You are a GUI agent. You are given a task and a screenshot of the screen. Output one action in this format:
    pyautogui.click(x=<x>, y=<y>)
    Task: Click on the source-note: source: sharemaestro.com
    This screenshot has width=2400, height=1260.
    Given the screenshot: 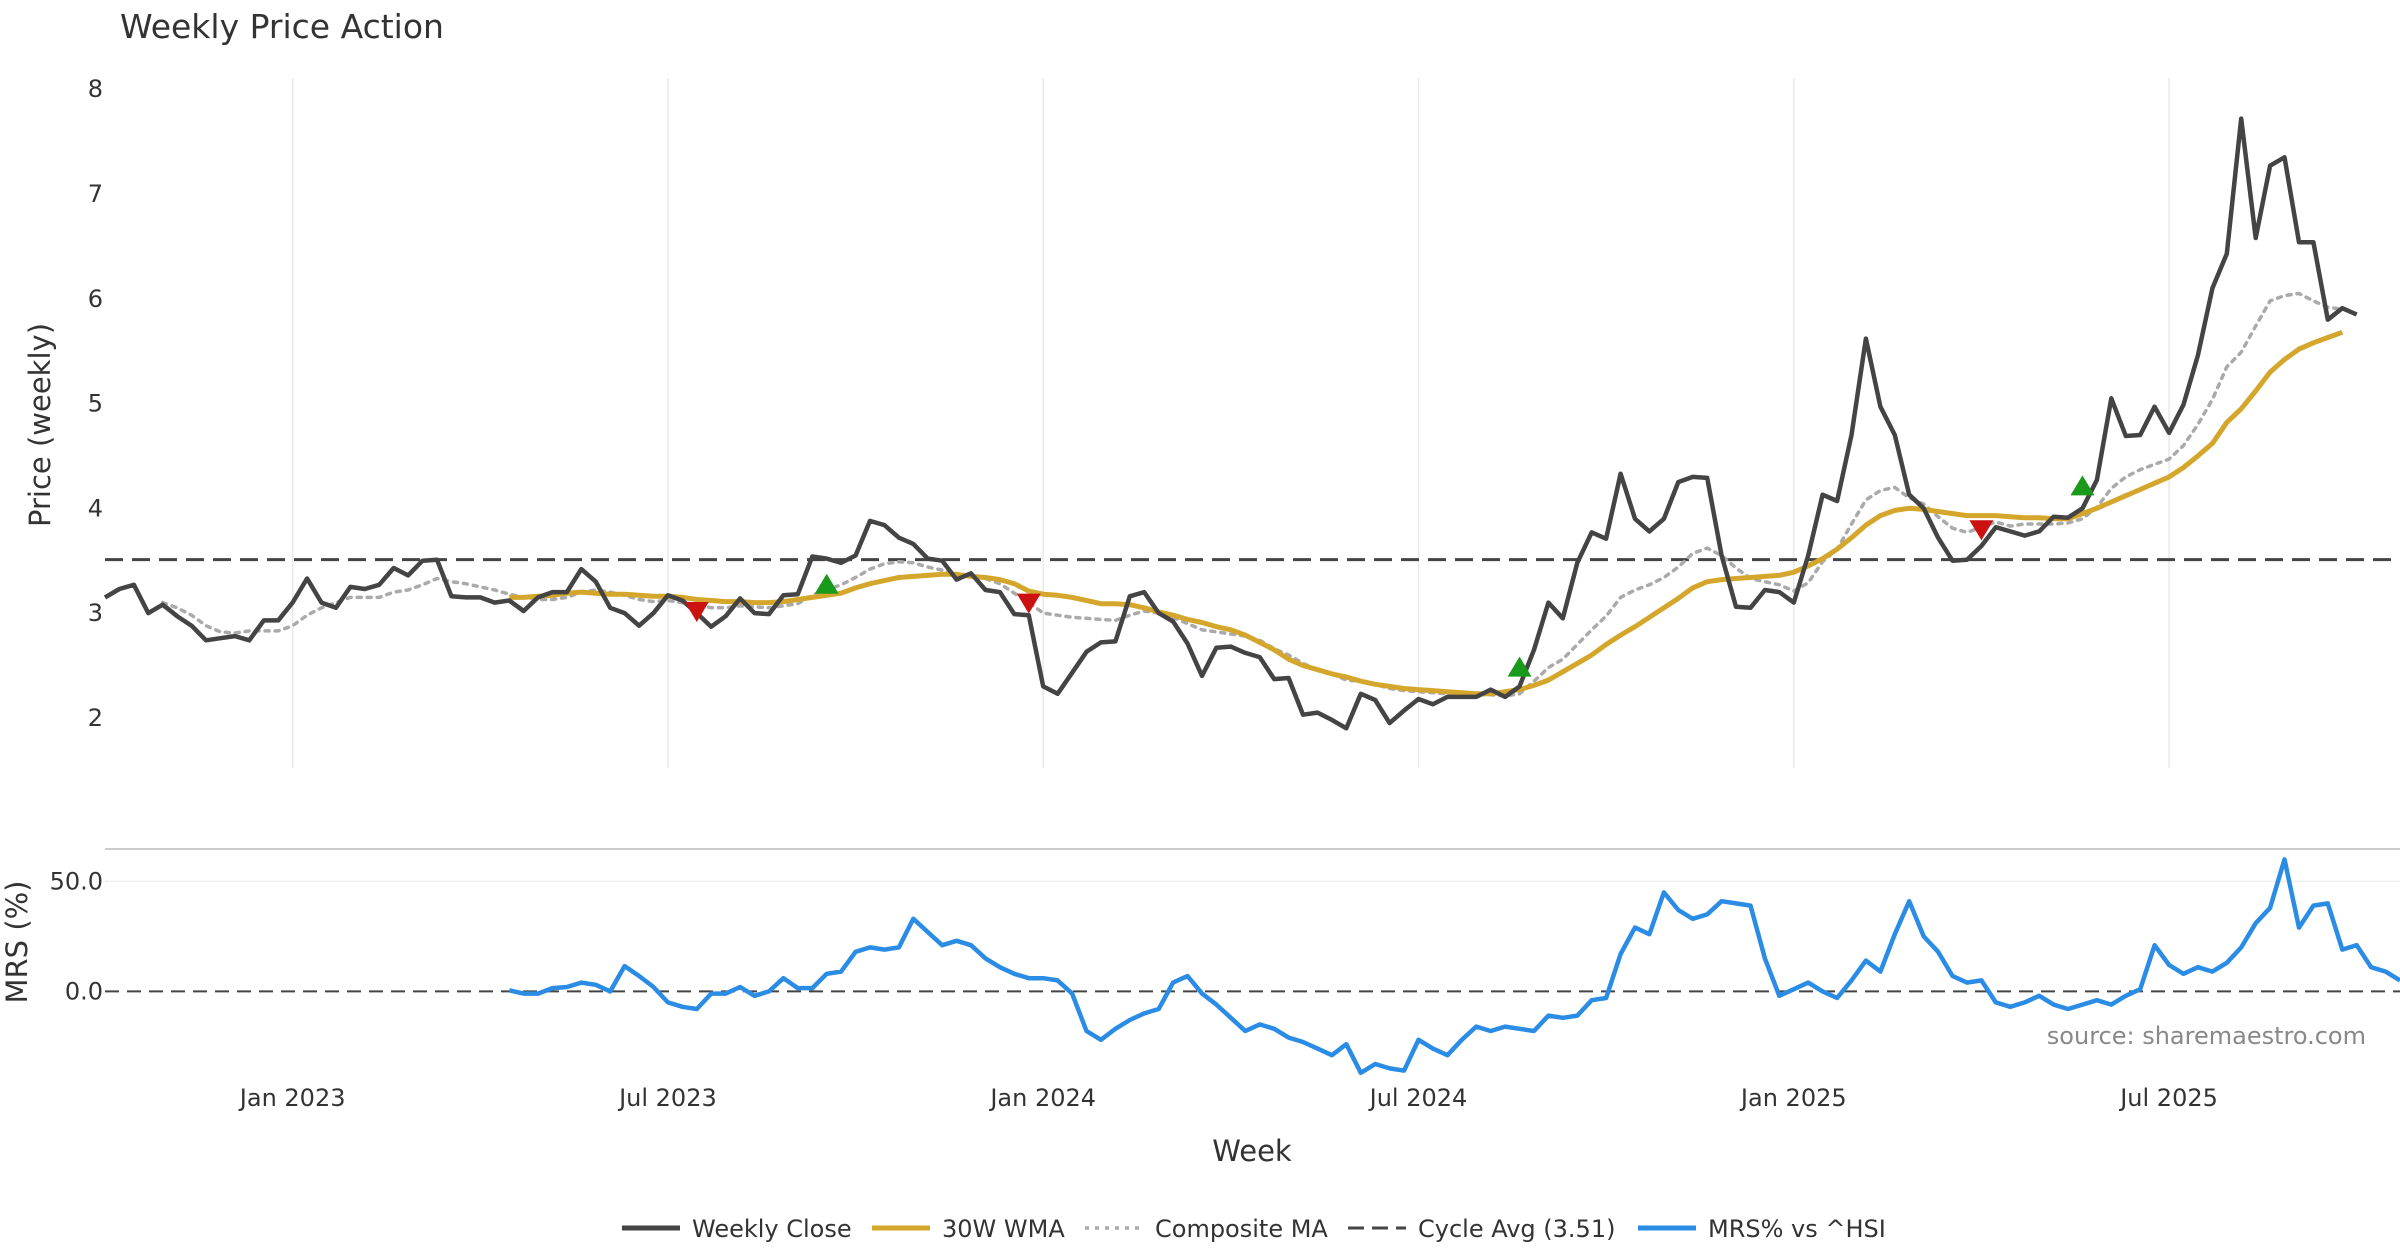 What is the action you would take?
    pyautogui.click(x=2206, y=1036)
    